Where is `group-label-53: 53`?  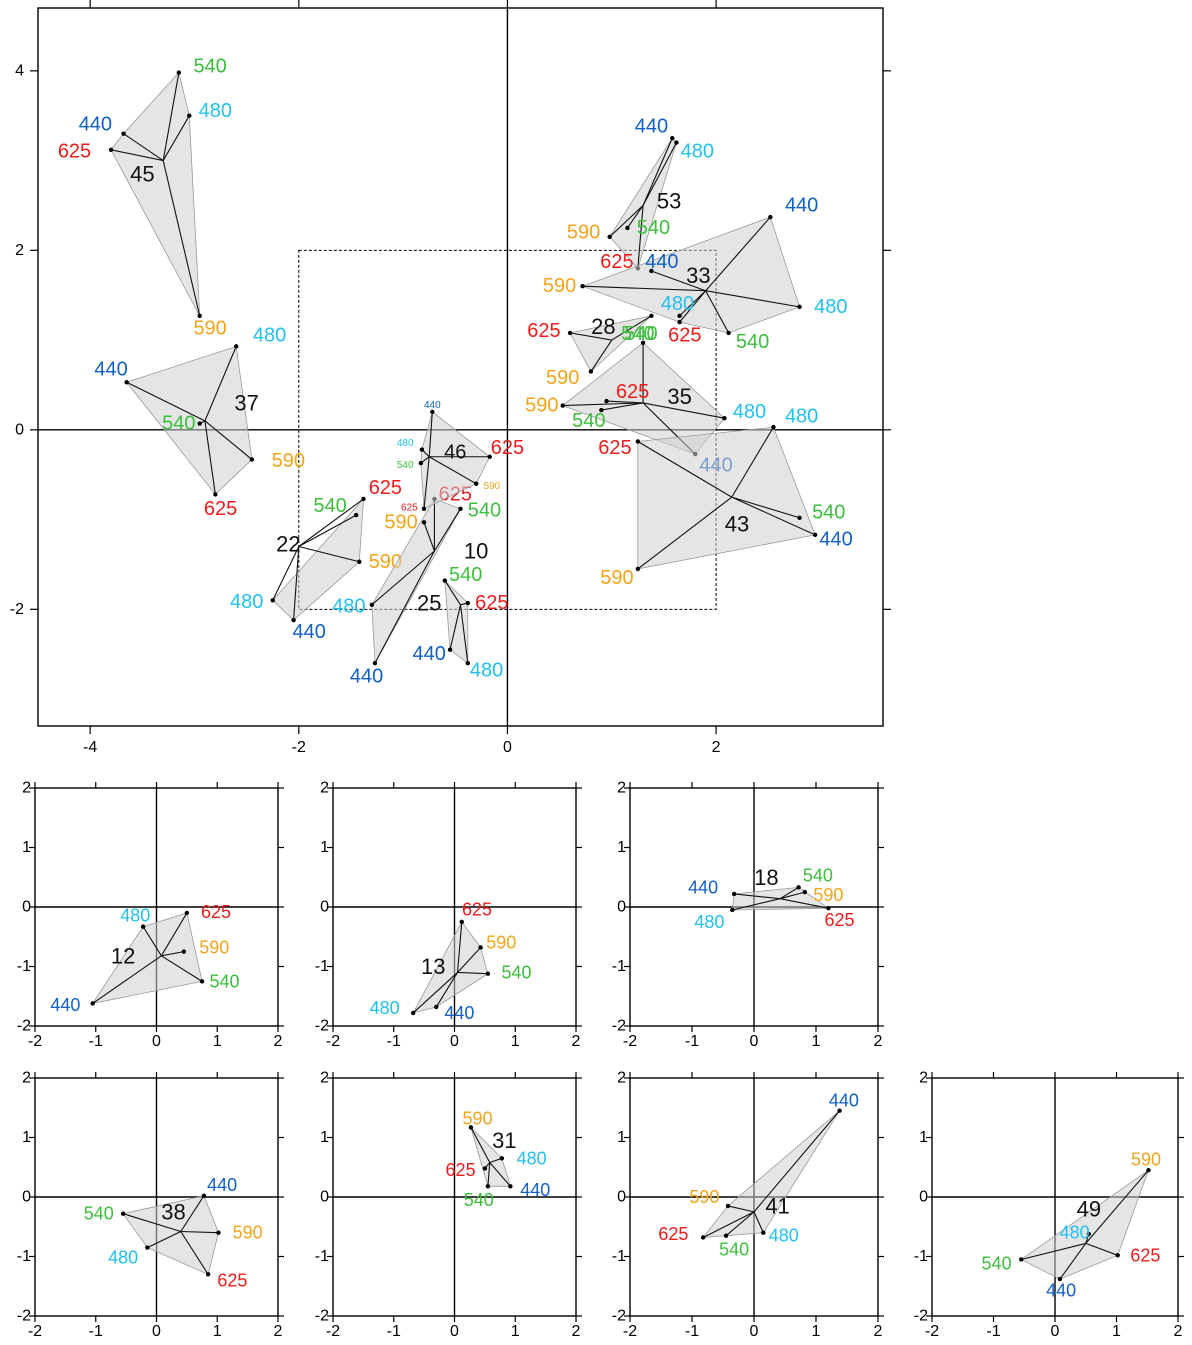 group-label-53: 53 is located at coordinates (669, 200).